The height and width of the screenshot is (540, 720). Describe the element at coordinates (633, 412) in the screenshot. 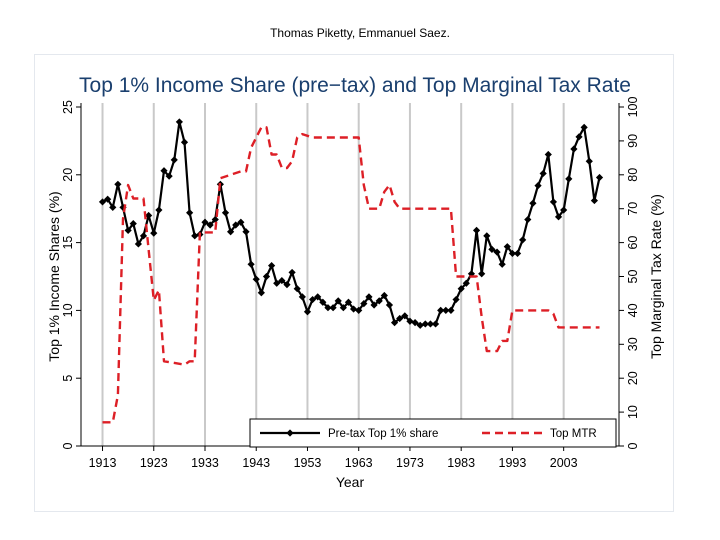

I see `y-right-tick-label: 10` at that location.